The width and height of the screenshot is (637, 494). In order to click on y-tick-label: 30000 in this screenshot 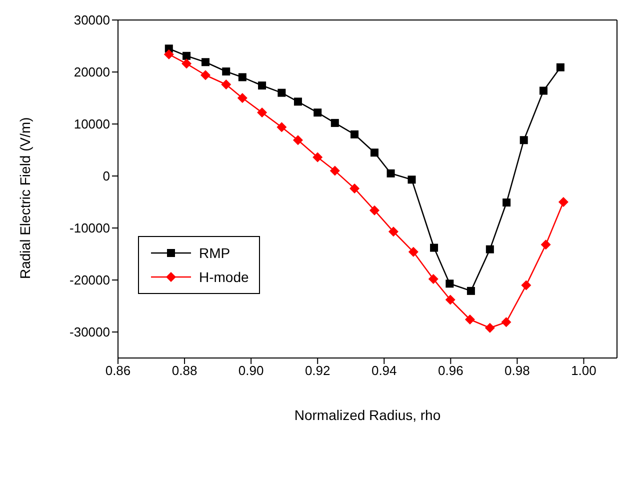, I will do `click(92, 20)`.